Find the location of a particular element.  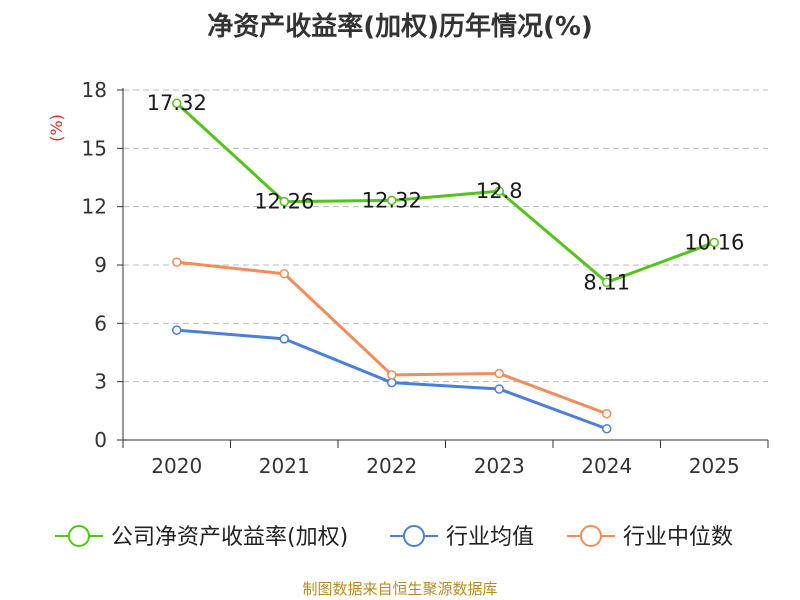

x-tick-label: 2023 is located at coordinates (499, 466).